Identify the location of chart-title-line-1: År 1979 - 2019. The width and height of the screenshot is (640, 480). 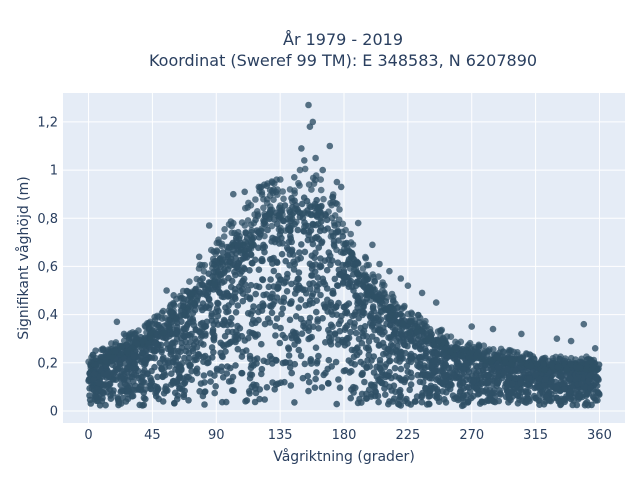
(343, 39).